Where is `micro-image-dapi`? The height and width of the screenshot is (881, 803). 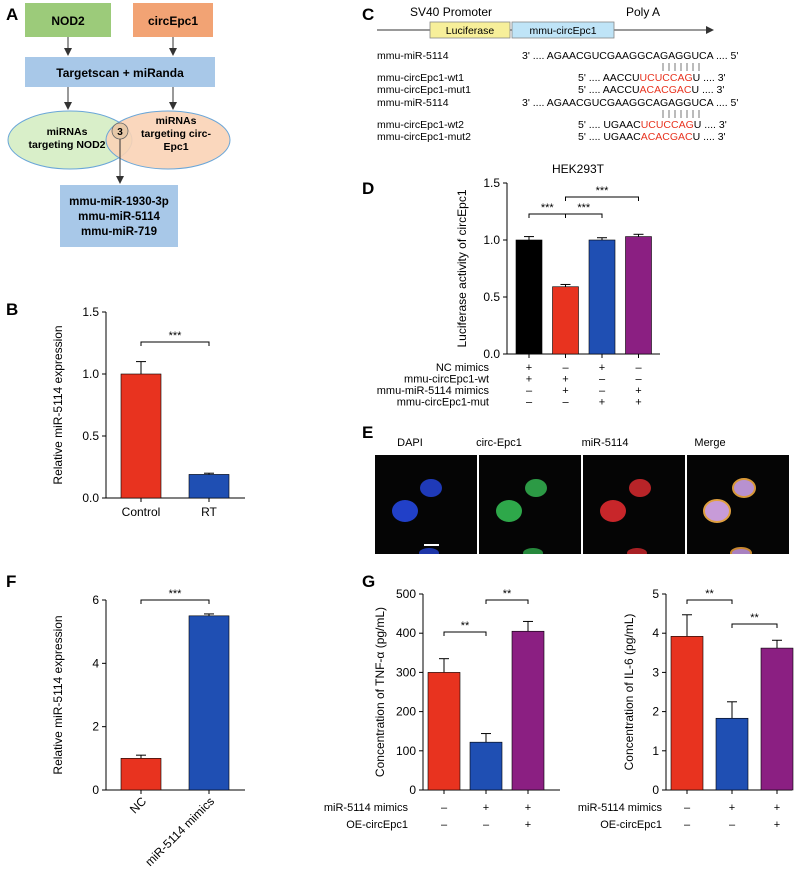 micro-image-dapi is located at coordinates (426, 504).